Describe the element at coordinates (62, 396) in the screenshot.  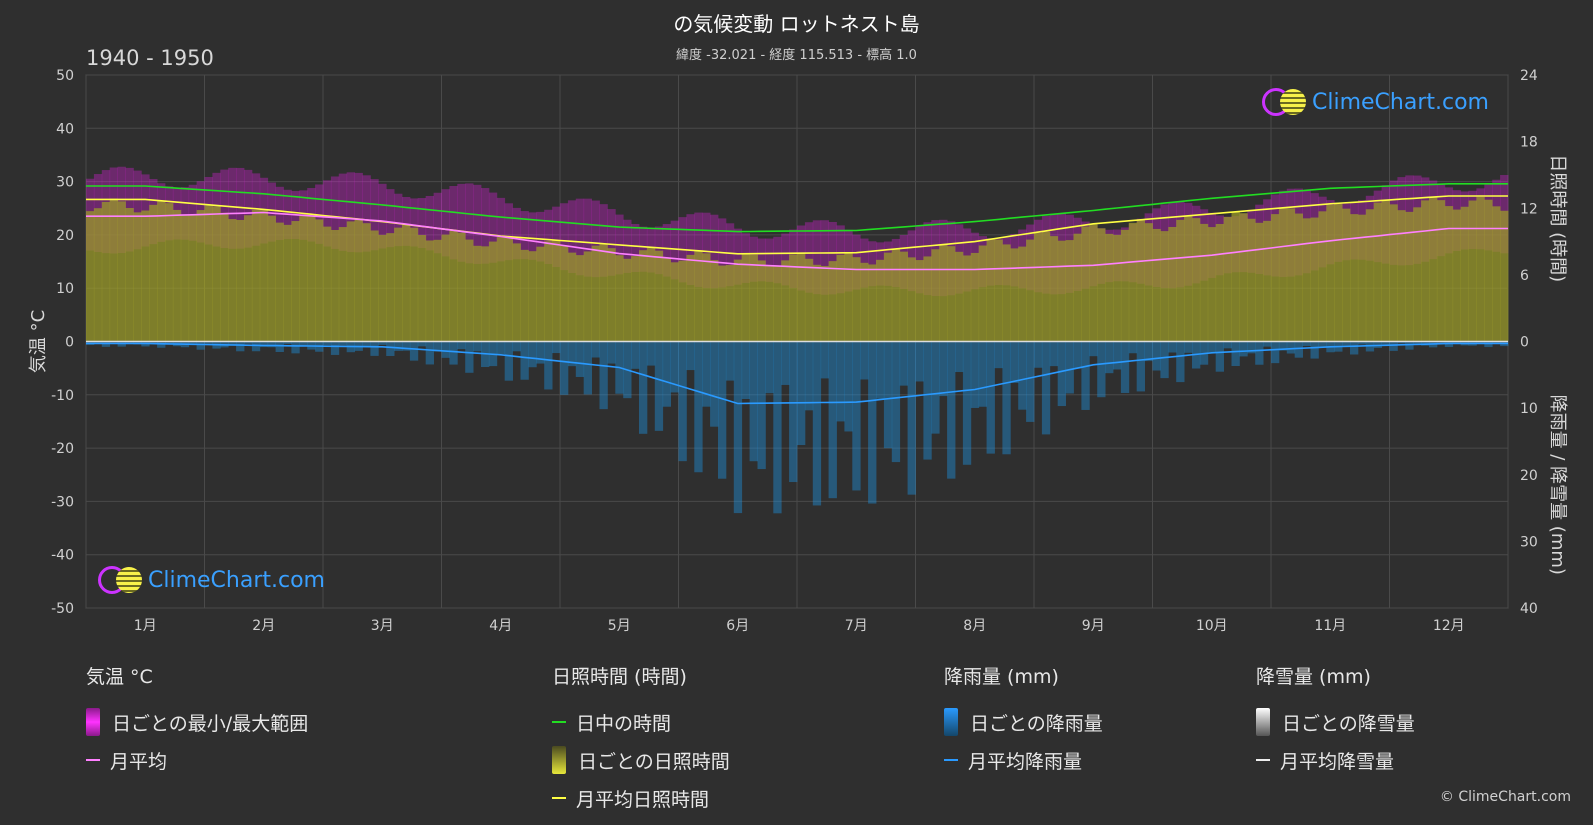
I see `left-tick-label: -10` at that location.